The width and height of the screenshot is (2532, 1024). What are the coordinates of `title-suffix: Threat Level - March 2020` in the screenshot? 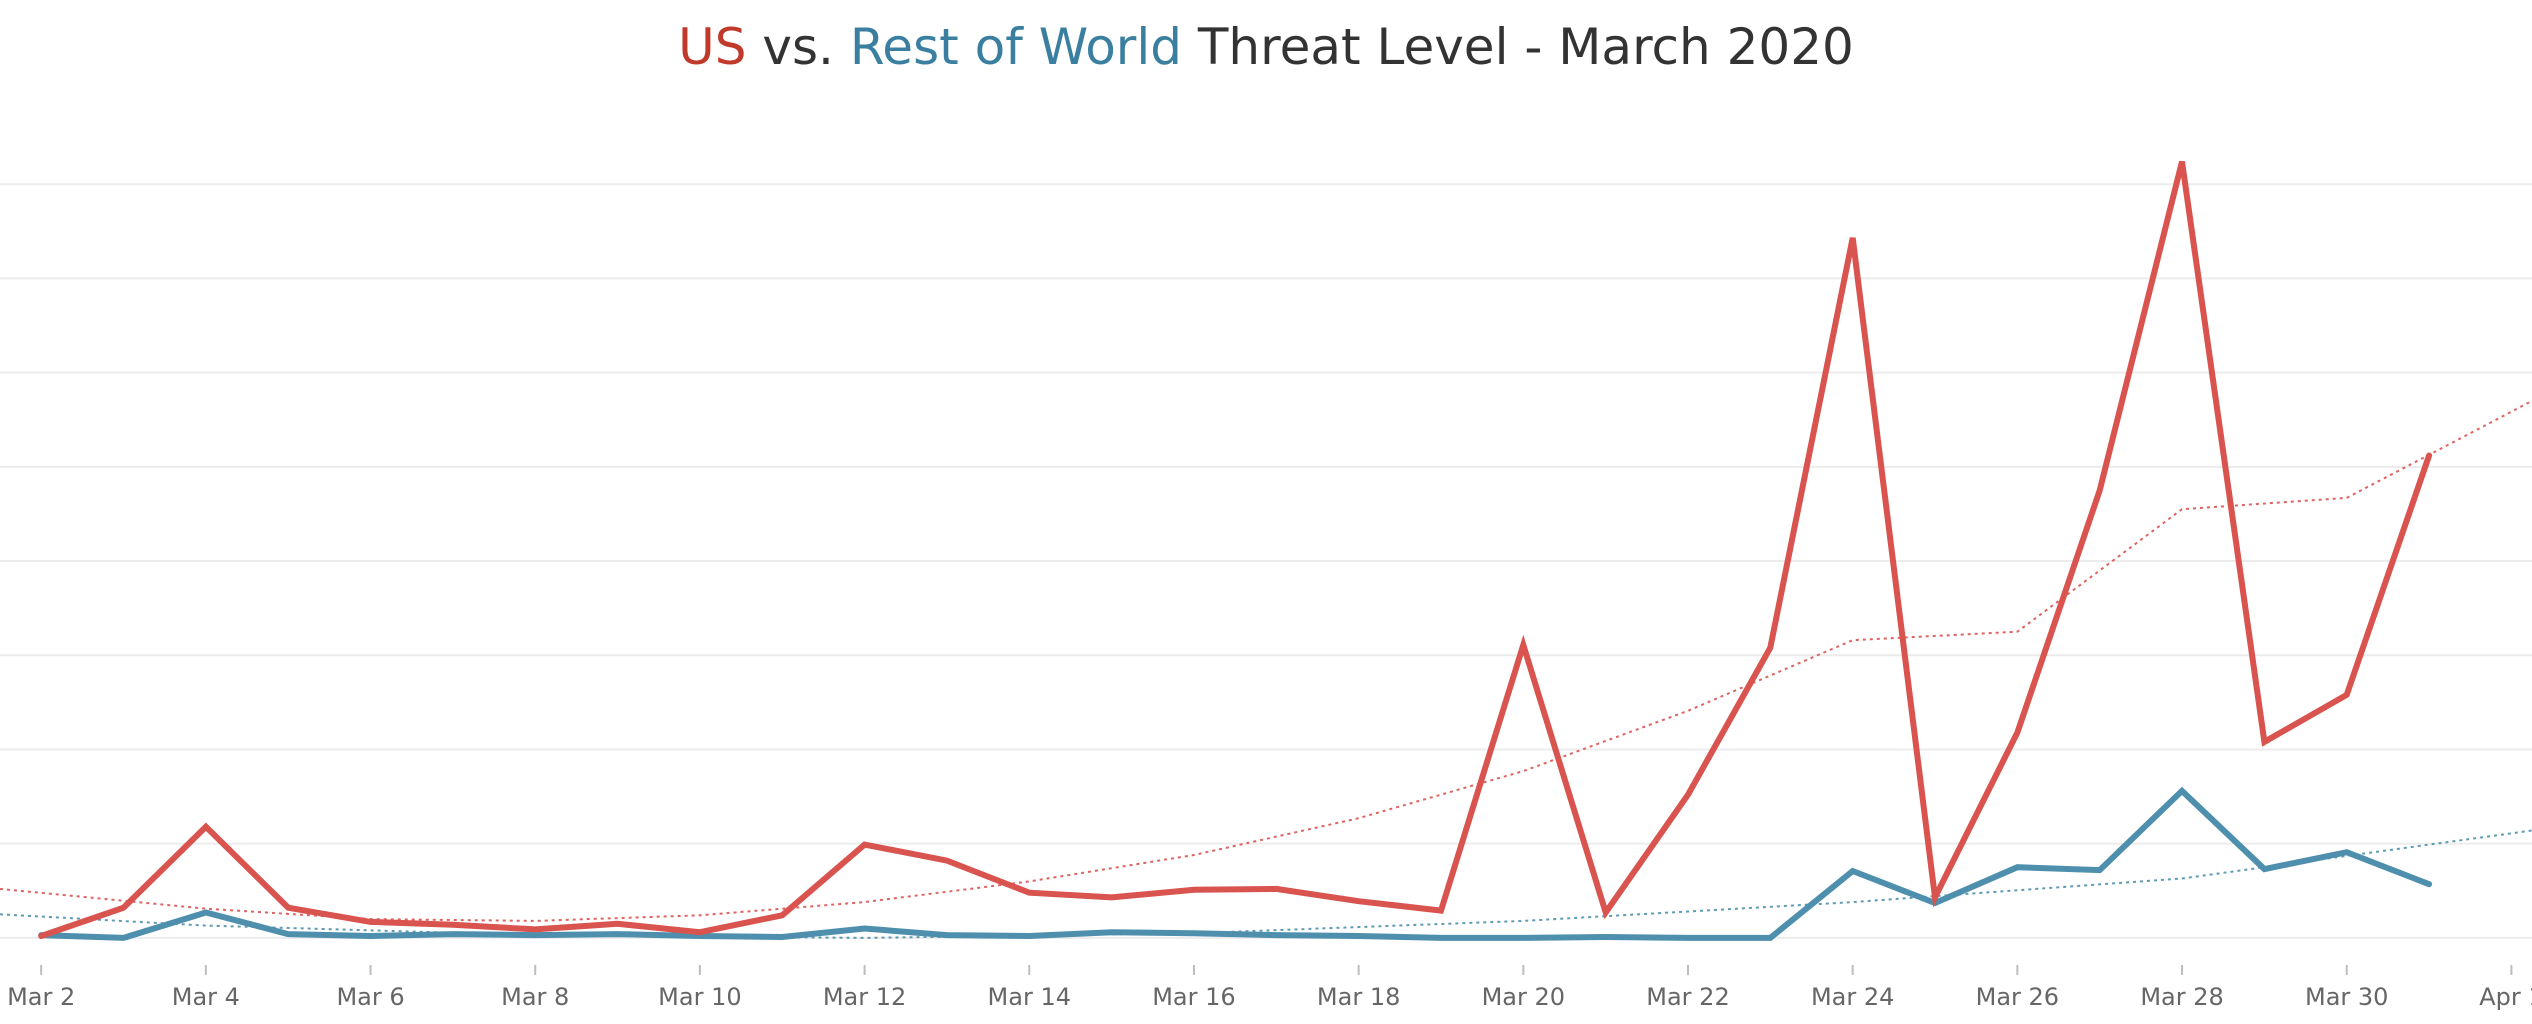 It's located at (1518, 47).